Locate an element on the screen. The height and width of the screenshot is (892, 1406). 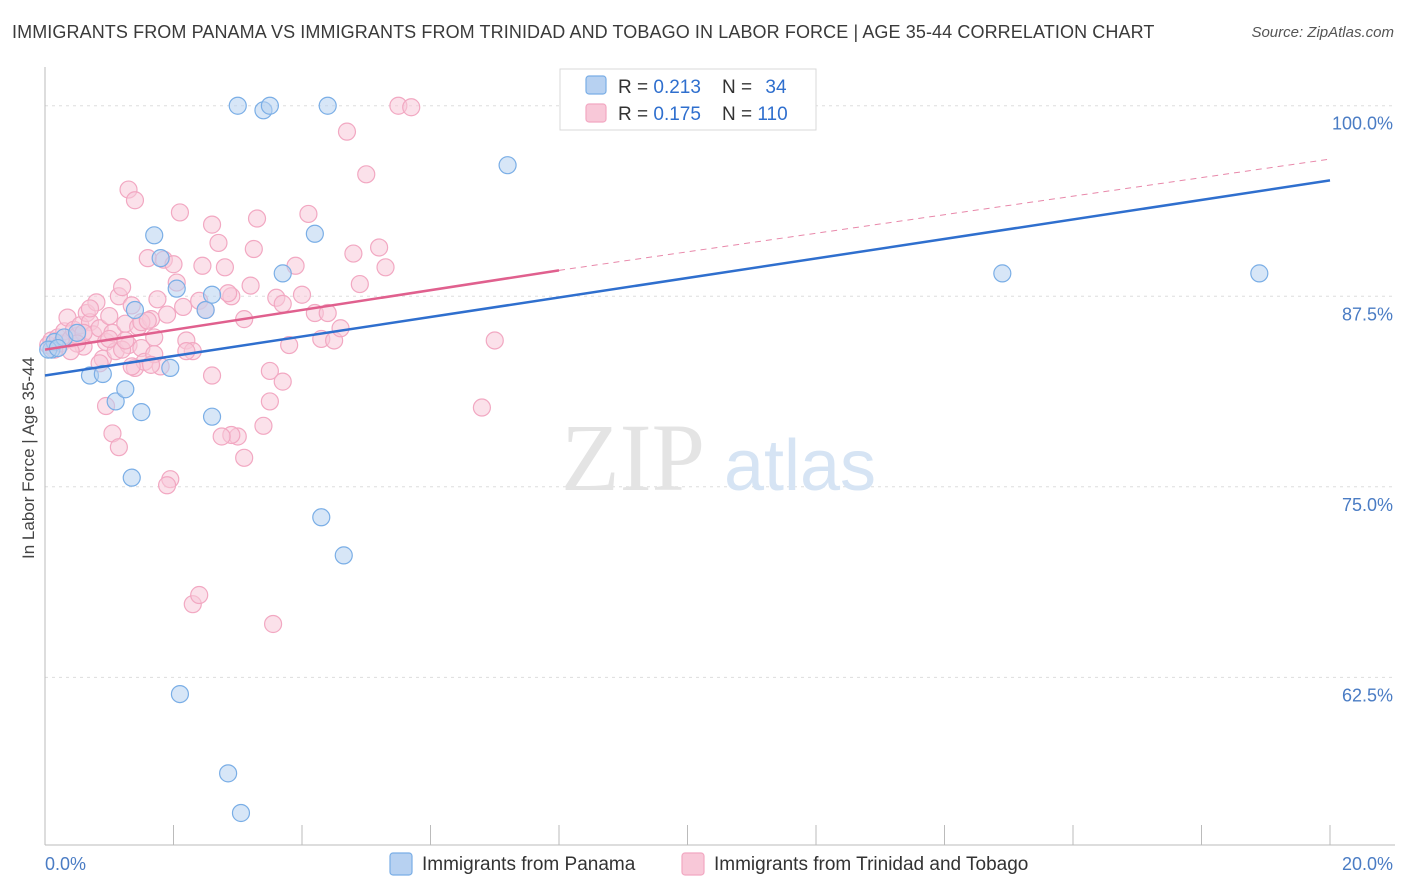
trend-line-trinidad is located at coordinates (302, 310).